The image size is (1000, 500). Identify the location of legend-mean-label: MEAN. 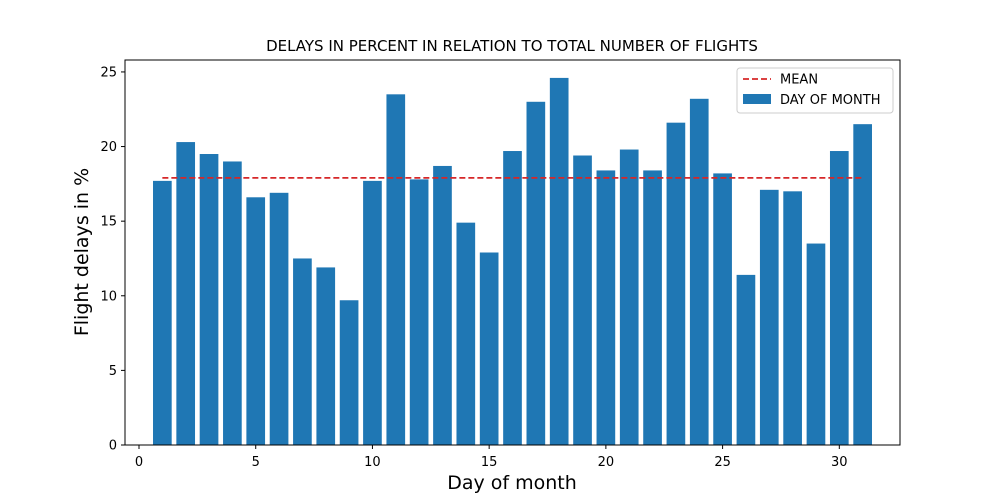
(799, 80).